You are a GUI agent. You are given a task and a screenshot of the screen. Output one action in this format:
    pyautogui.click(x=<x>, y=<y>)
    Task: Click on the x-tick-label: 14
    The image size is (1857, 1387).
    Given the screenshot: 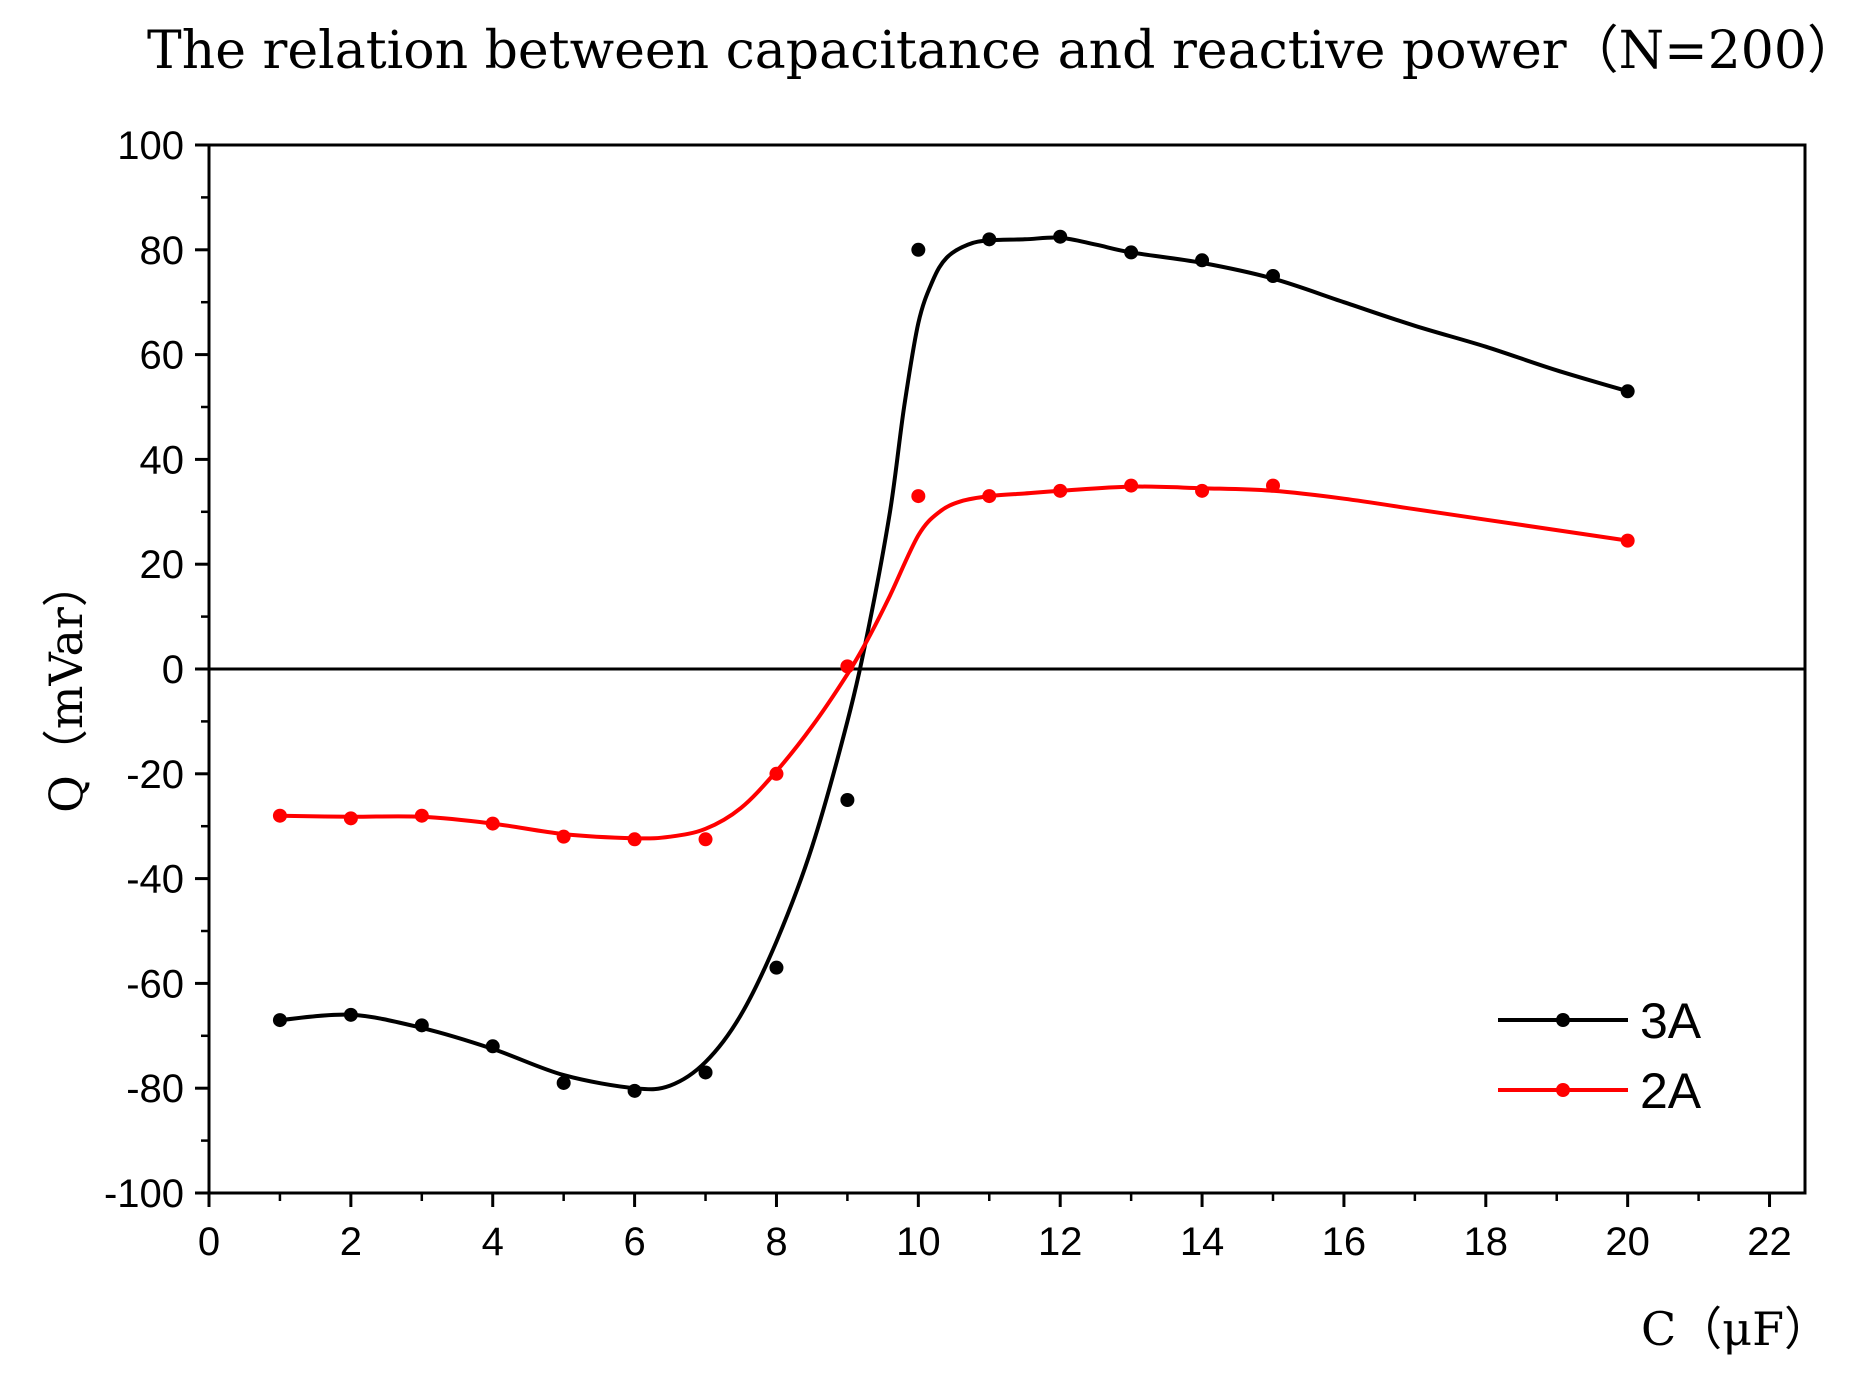 What is the action you would take?
    pyautogui.click(x=1202, y=1242)
    